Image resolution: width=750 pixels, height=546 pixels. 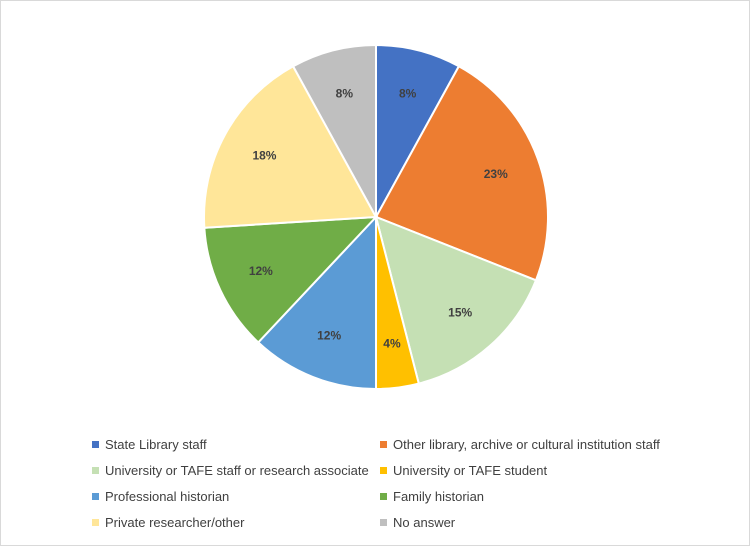 What do you see at coordinates (392, 343) in the screenshot?
I see `slice-label-4: 4%` at bounding box center [392, 343].